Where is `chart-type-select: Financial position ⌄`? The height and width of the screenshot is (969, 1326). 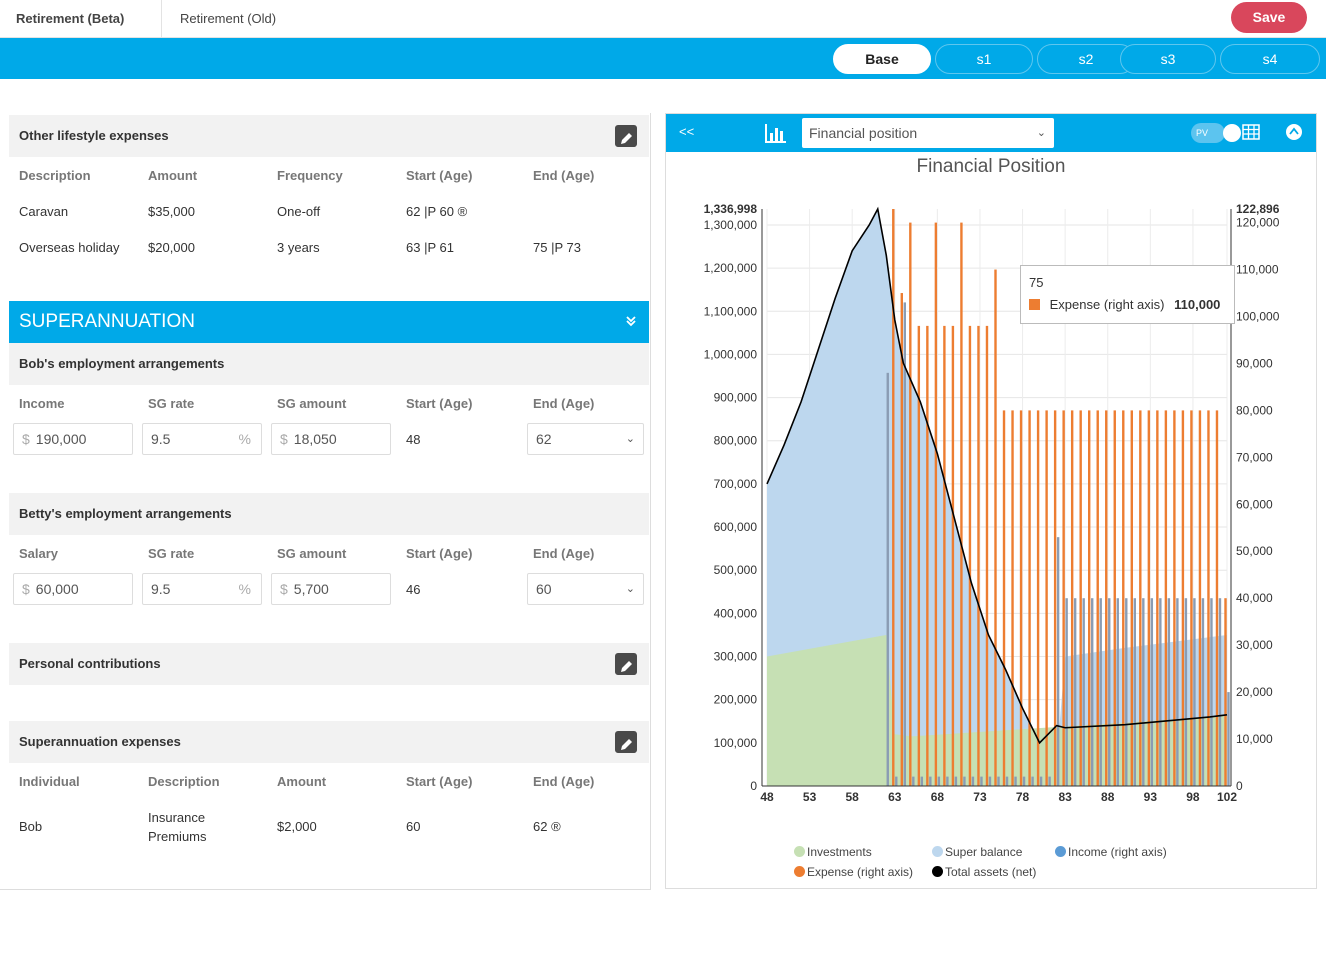
chart-type-select: Financial position ⌄ is located at coordinates (928, 133).